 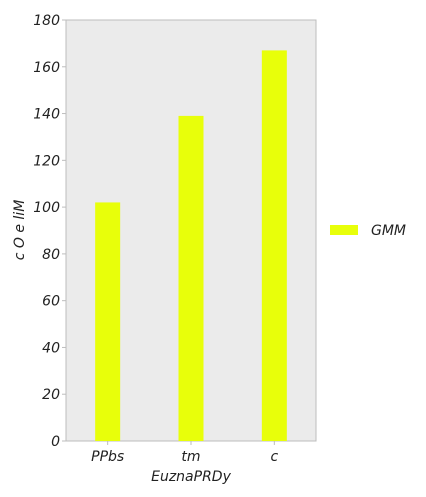 What do you see at coordinates (388, 231) in the screenshot?
I see `legend-label-gmm: GMM` at bounding box center [388, 231].